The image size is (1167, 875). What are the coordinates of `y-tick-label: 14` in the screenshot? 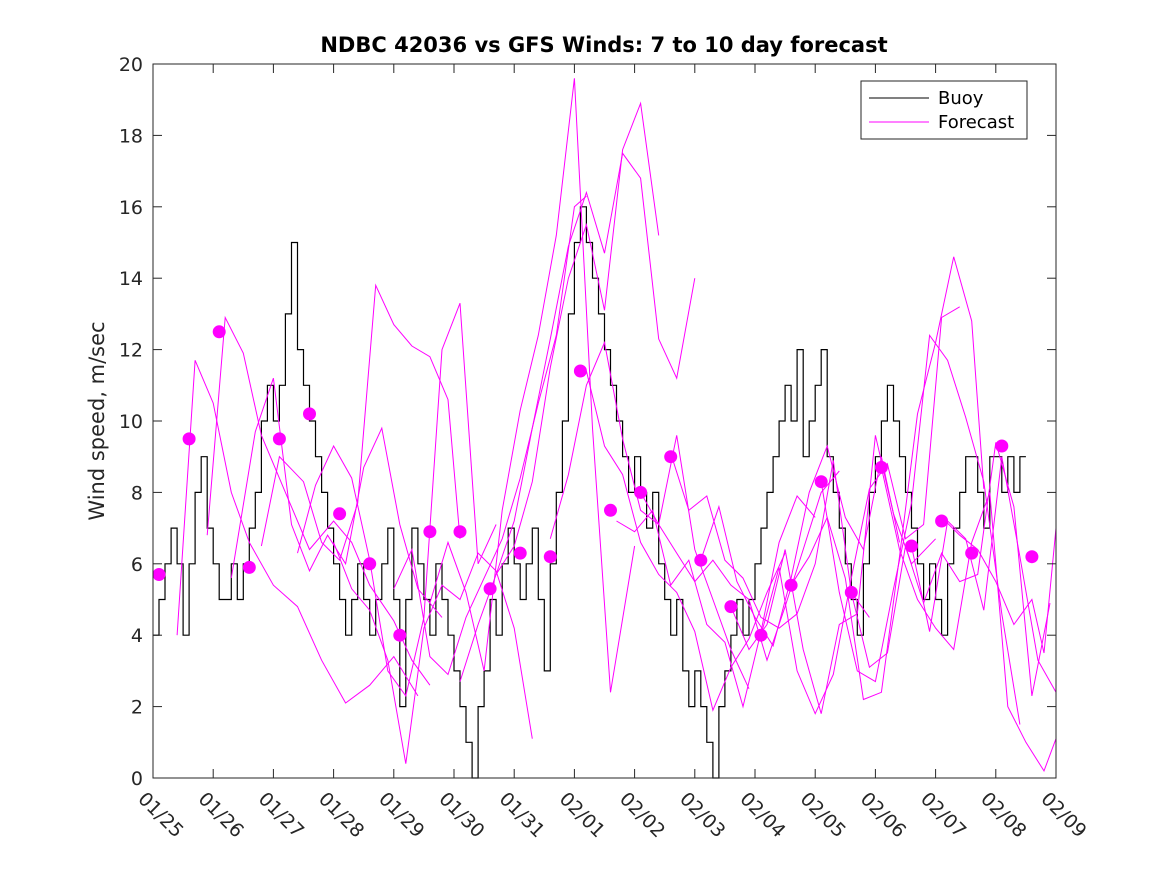 It's located at (131, 279).